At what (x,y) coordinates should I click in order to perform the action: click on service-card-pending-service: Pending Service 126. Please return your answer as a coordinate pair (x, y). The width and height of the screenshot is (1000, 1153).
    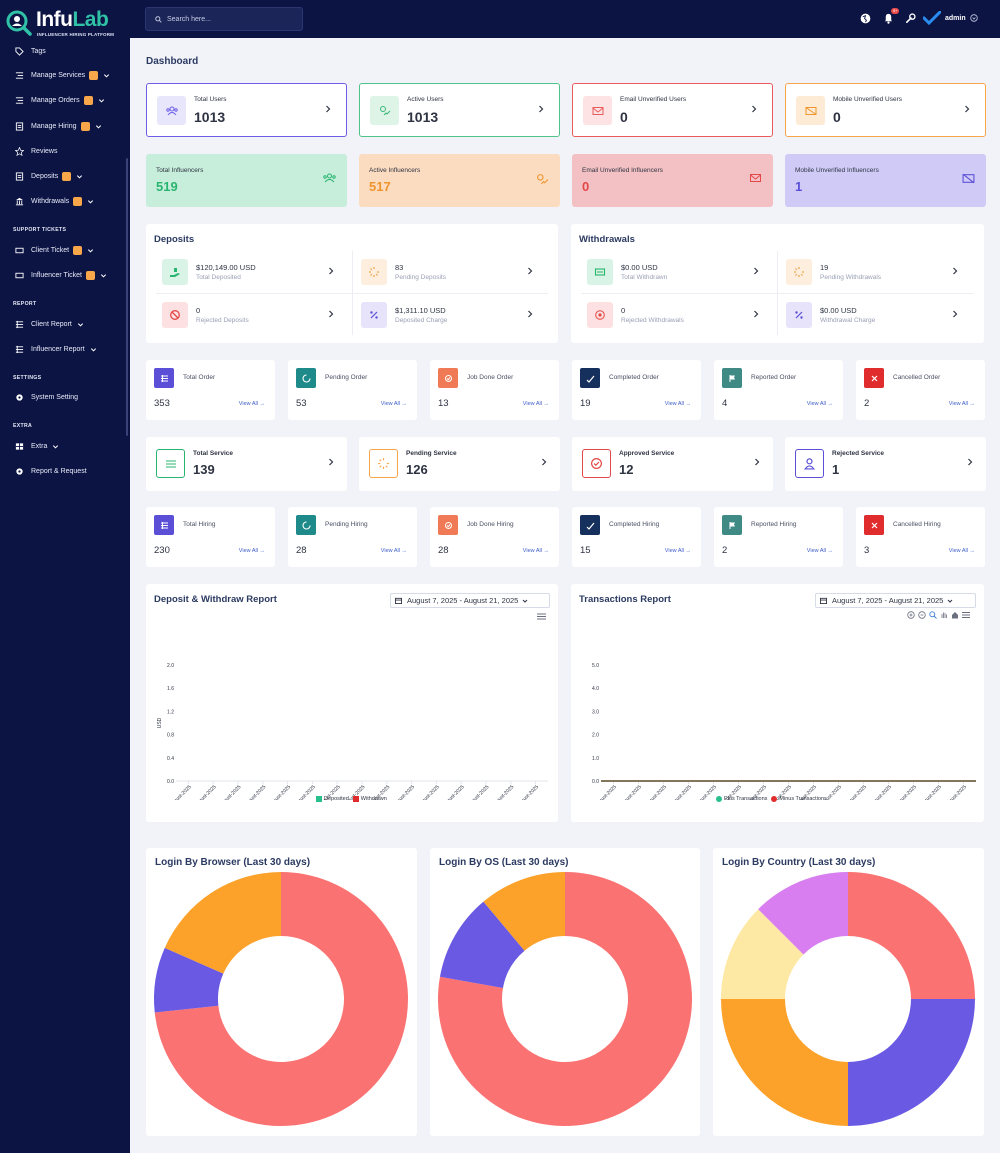
    Looking at the image, I should click on (459, 464).